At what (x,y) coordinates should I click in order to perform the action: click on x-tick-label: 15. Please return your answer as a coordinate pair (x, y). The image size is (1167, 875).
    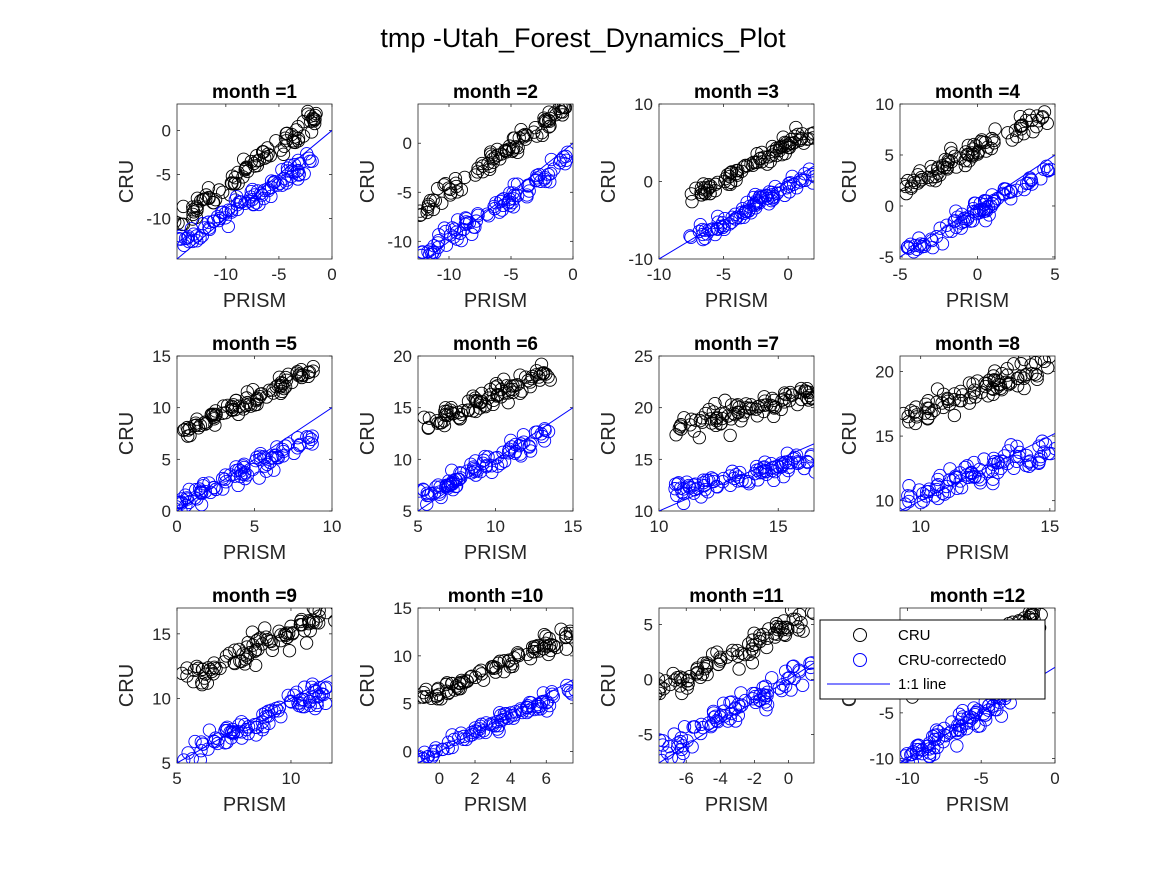
    Looking at the image, I should click on (1049, 526).